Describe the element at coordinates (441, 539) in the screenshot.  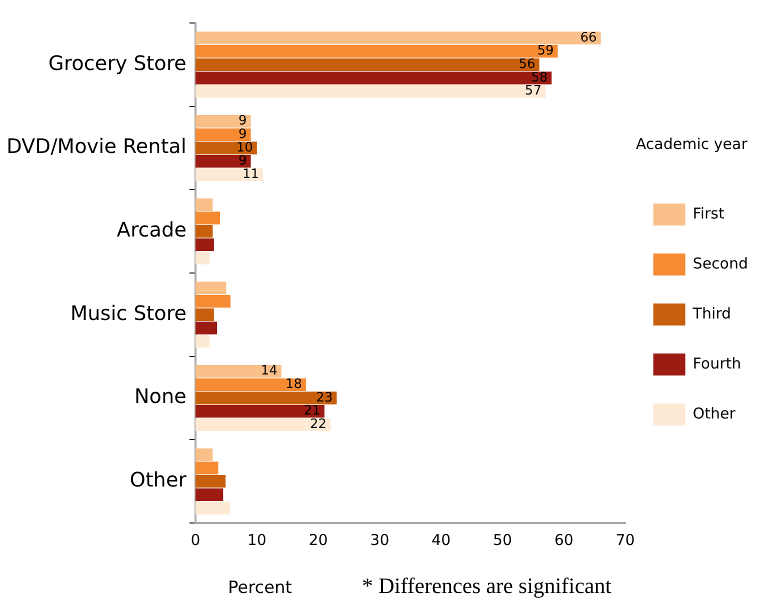
I see `x-tick-label: 40` at that location.